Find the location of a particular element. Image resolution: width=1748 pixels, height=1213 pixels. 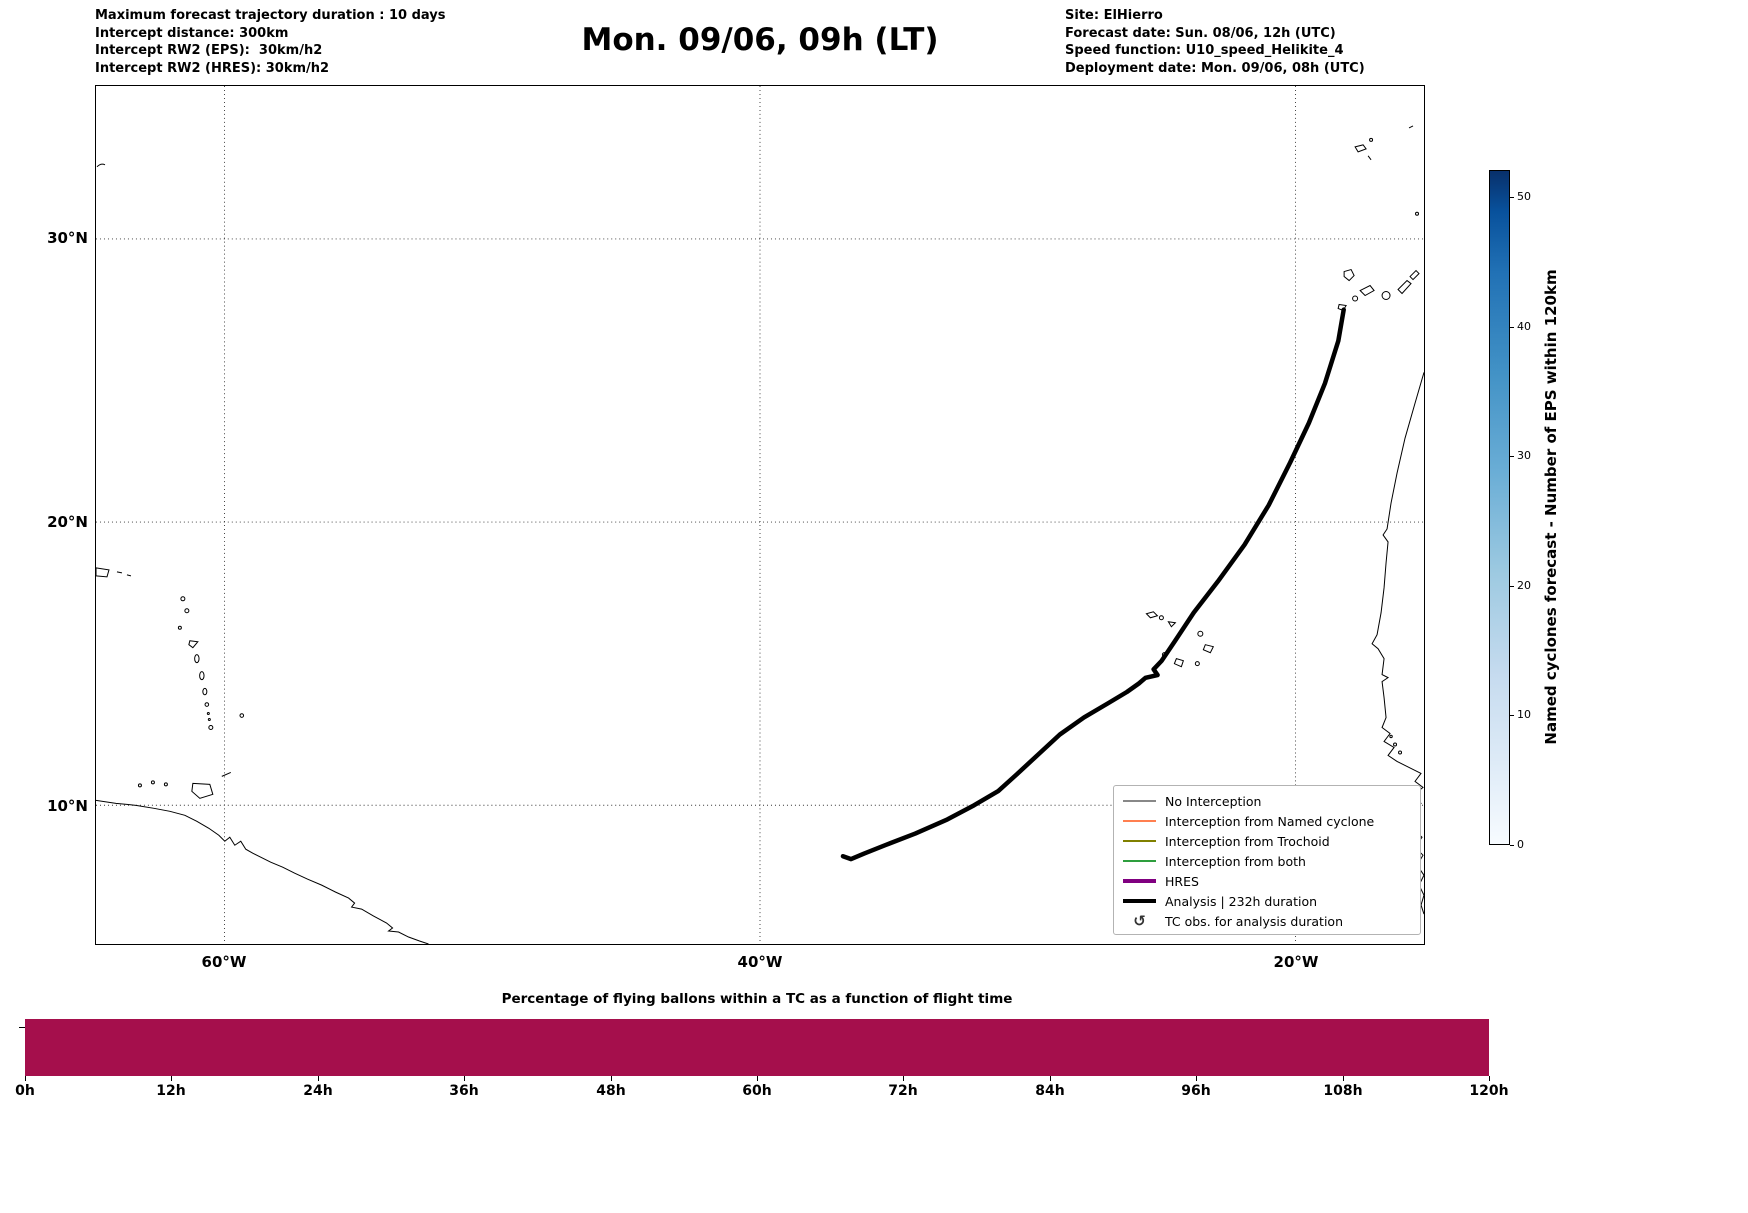

x-tick-label: 96h is located at coordinates (1196, 1091).